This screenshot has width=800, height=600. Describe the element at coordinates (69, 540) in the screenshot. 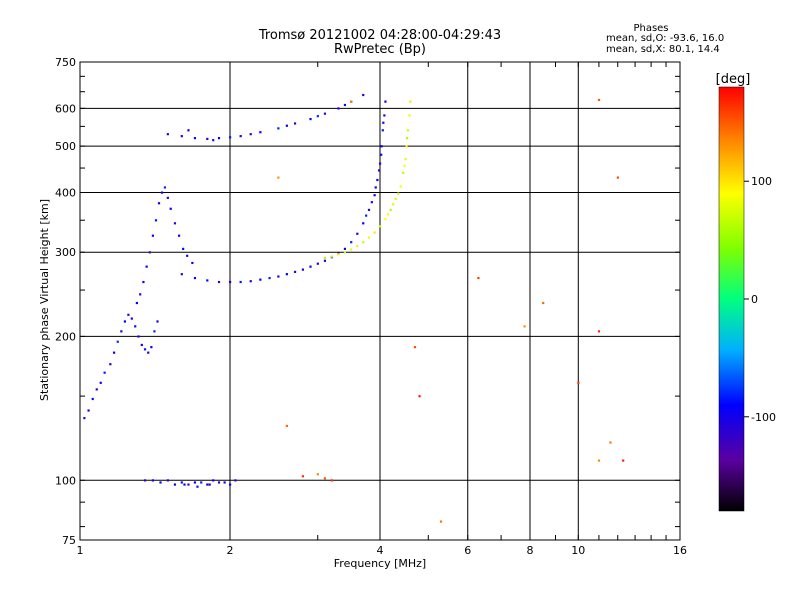

I see `y-tick-label: 75` at that location.